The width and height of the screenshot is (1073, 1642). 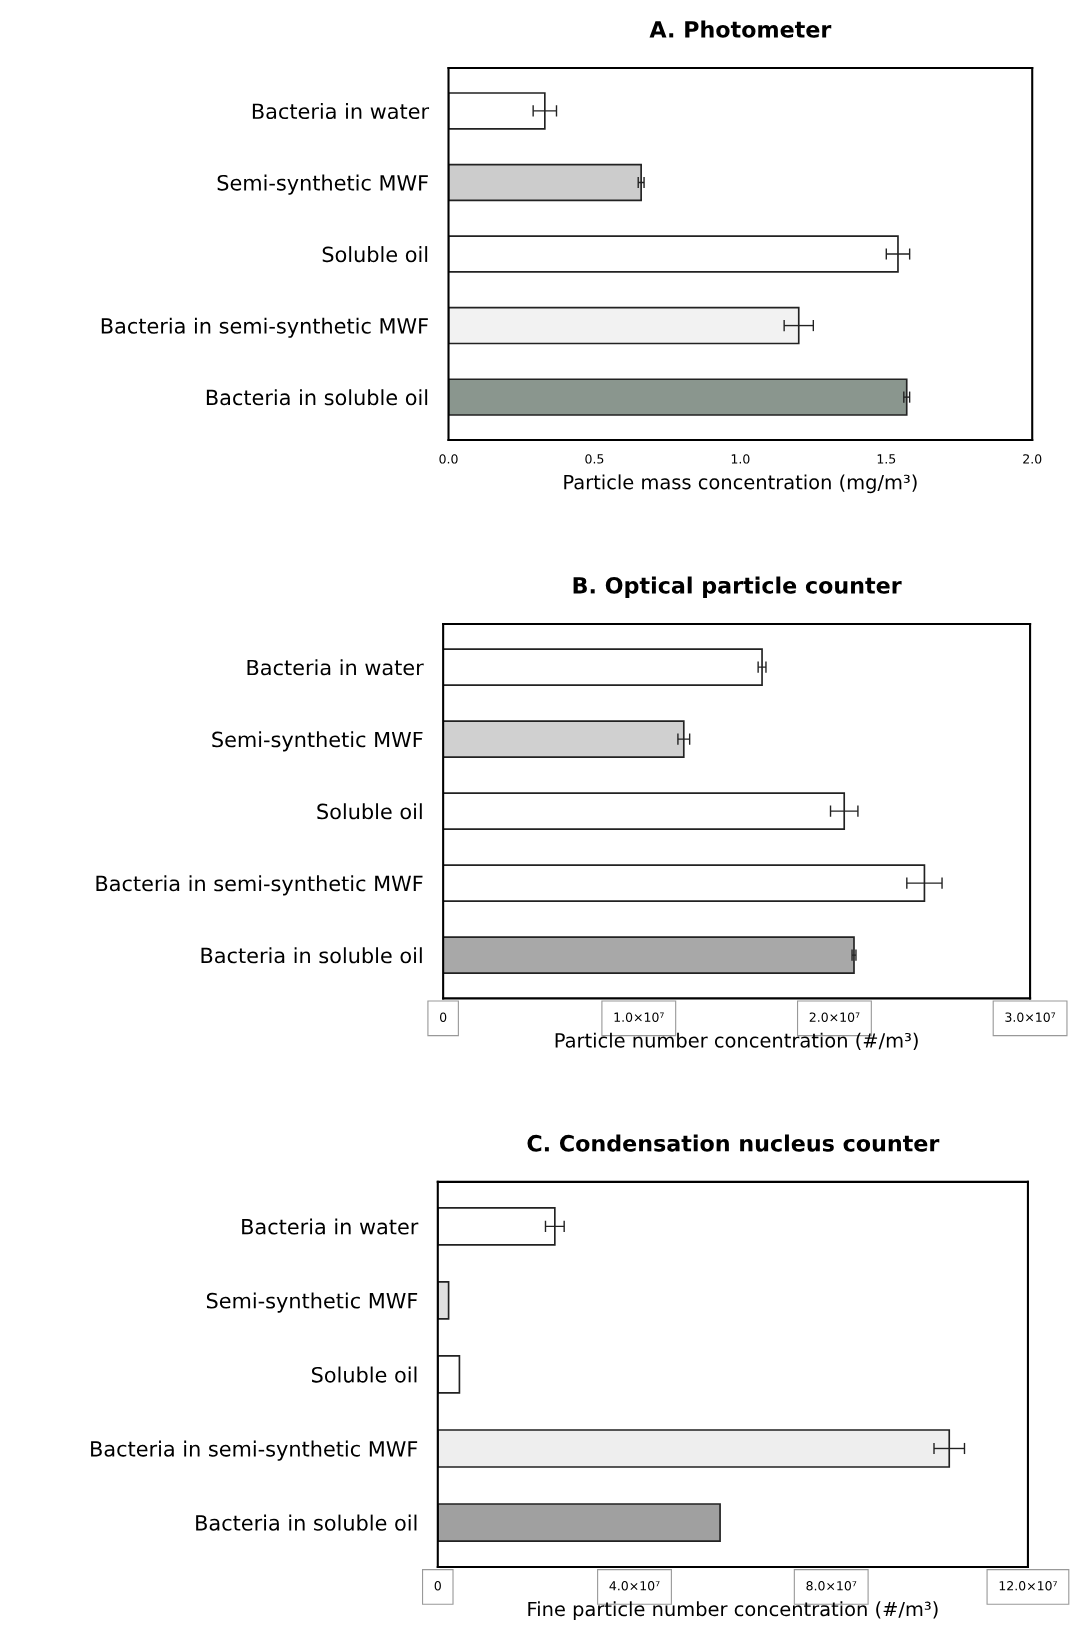 I want to click on x-tick-label: 2.0, so click(x=1032, y=459).